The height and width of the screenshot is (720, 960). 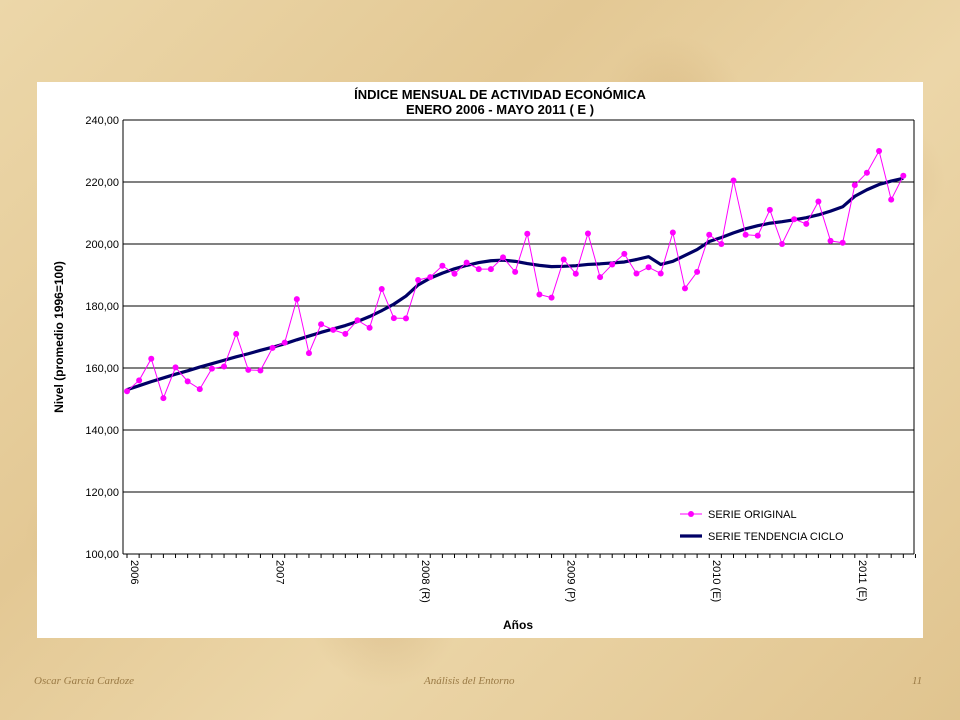 I want to click on chart-subtitle: ENERO 2006 - MAYO 2011 ( E ), so click(x=500, y=109).